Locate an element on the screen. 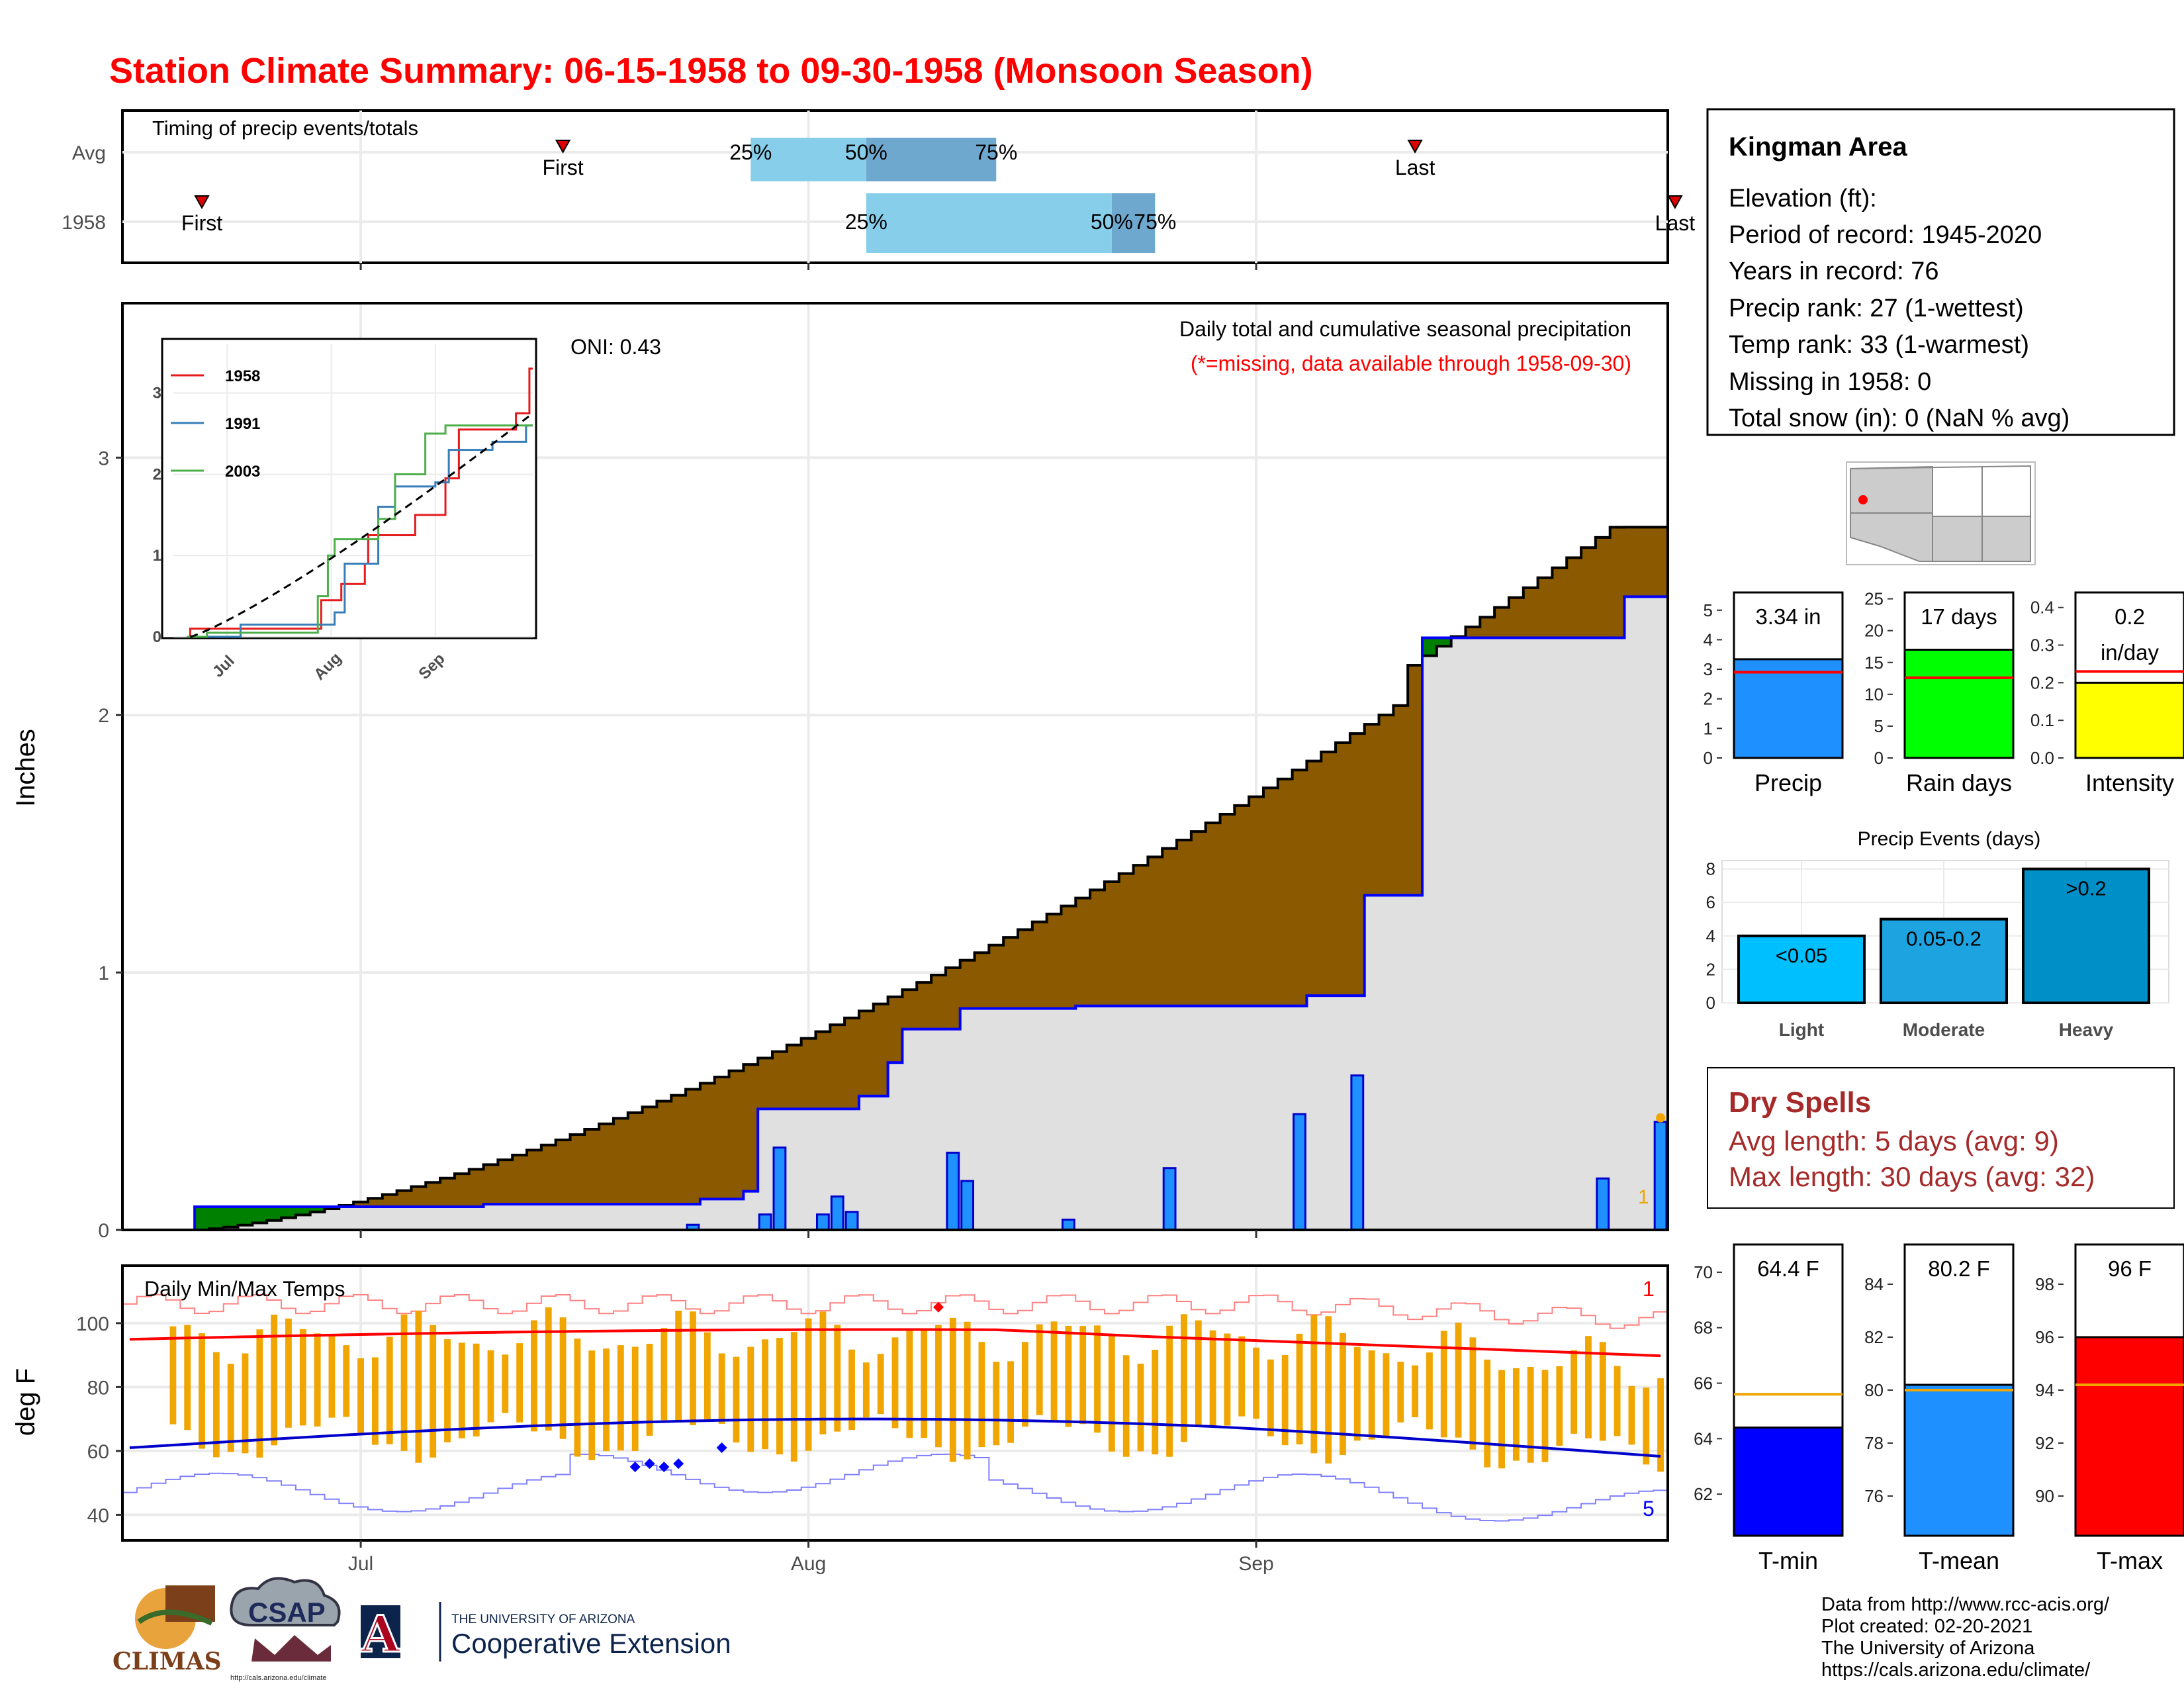 The image size is (2184, 1688). last-label: Last is located at coordinates (1675, 223).